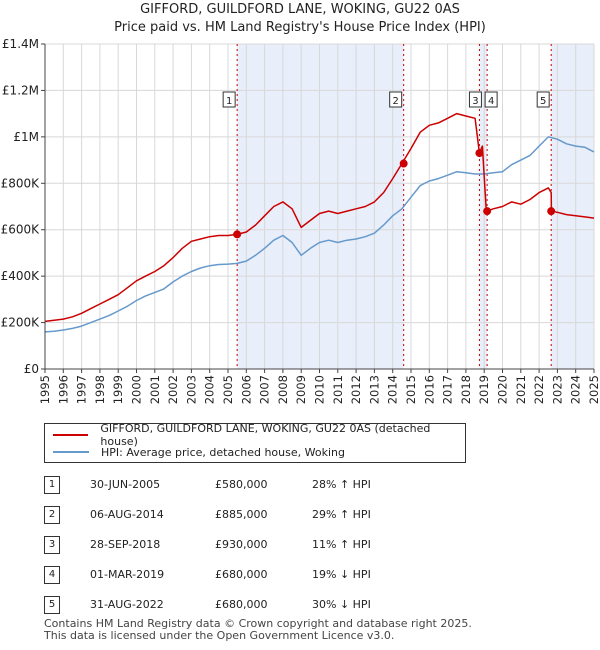  Describe the element at coordinates (26, 137) in the screenshot. I see `y-tick-label: £1M` at that location.